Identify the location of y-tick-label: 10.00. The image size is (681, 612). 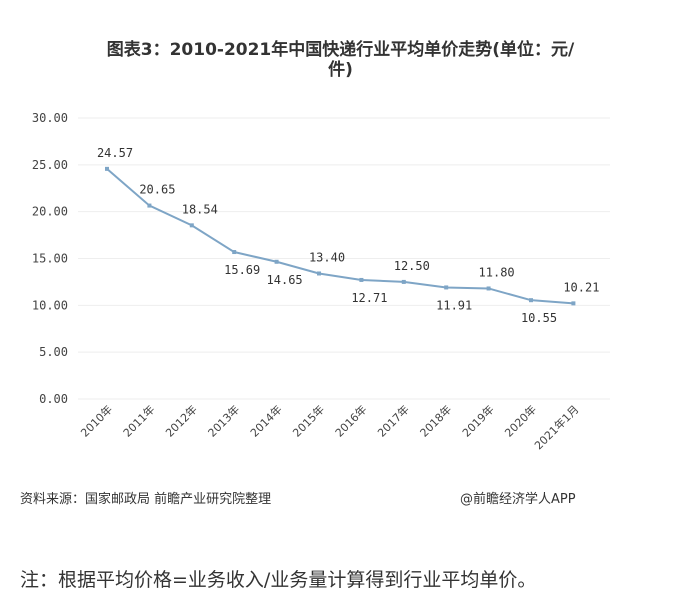
(50, 305).